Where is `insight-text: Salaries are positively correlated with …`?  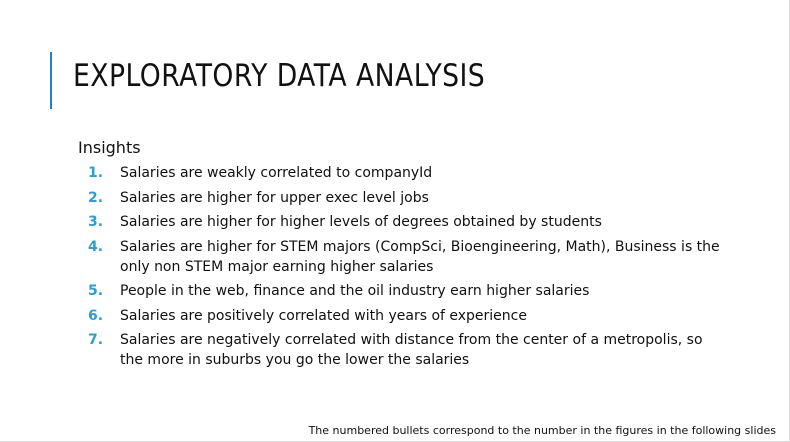 insight-text: Salaries are positively correlated with … is located at coordinates (323, 315).